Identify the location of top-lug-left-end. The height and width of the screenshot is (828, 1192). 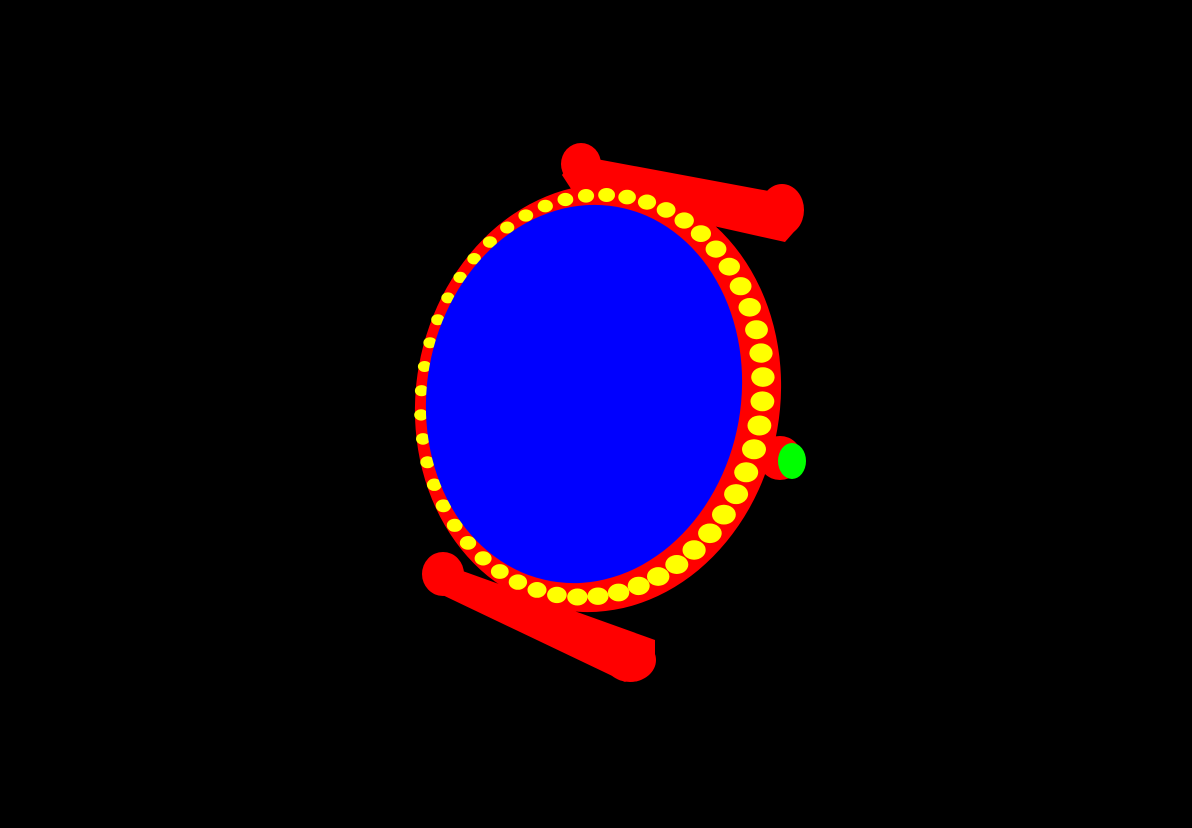
(581, 164).